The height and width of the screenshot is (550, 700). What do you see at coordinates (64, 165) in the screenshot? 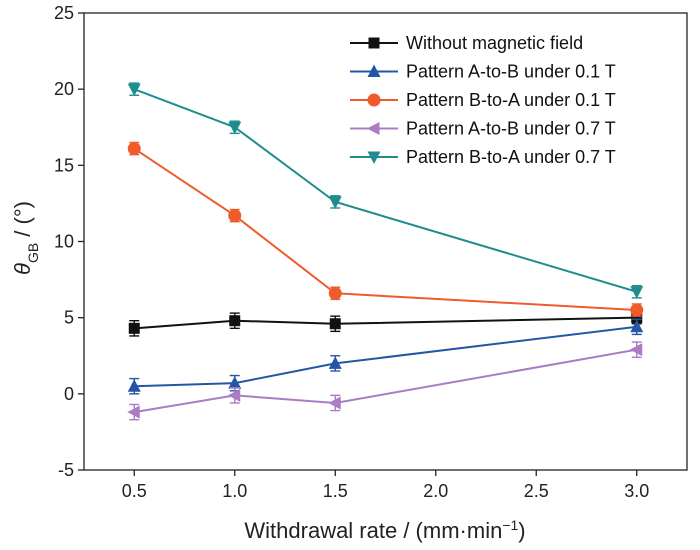
I see `y-tick-label: 15` at bounding box center [64, 165].